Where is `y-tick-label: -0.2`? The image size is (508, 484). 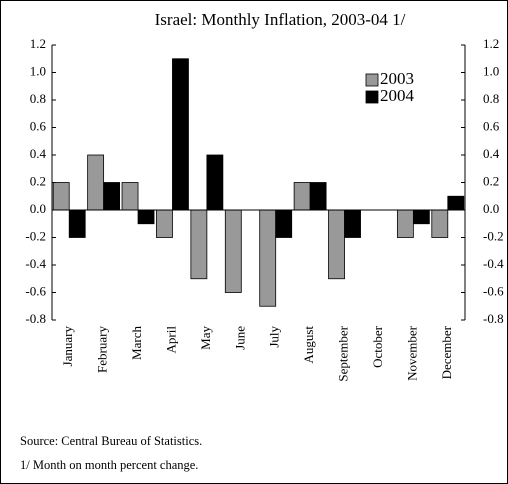
y-tick-label: -0.2 is located at coordinates (35, 235).